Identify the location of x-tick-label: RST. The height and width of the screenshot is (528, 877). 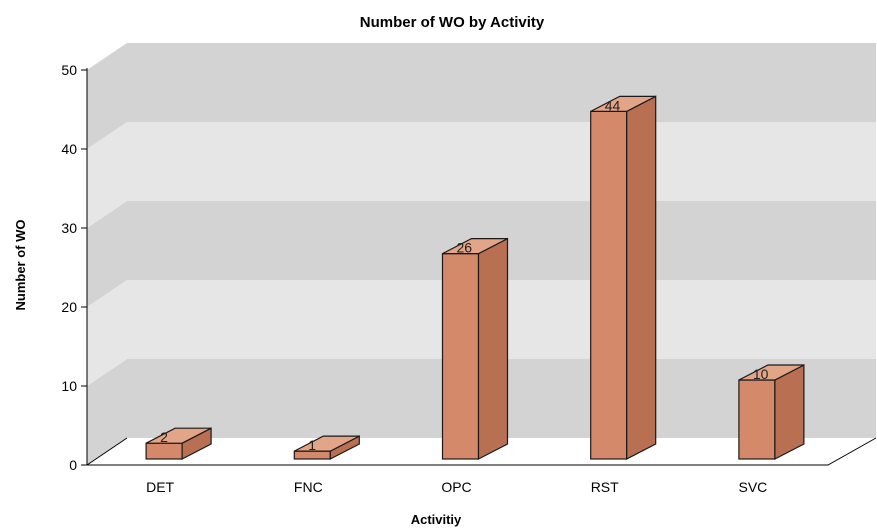
(605, 487).